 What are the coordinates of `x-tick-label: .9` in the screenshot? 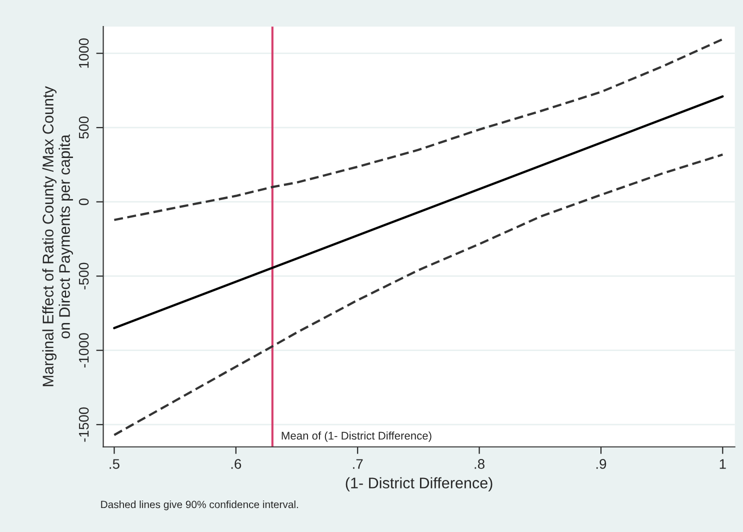 It's located at (601, 464).